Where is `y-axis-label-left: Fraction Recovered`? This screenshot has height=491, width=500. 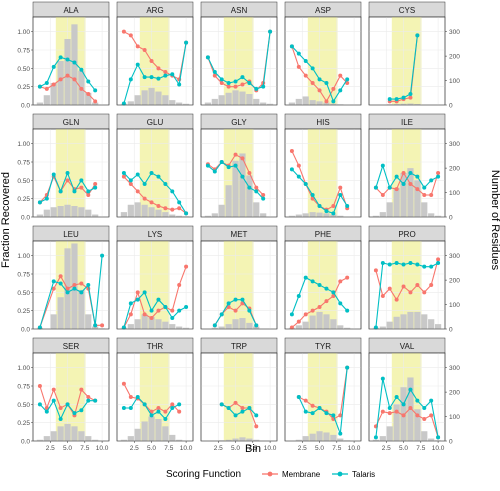
y-axis-label-left: Fraction Recovered is located at coordinates (6, 220).